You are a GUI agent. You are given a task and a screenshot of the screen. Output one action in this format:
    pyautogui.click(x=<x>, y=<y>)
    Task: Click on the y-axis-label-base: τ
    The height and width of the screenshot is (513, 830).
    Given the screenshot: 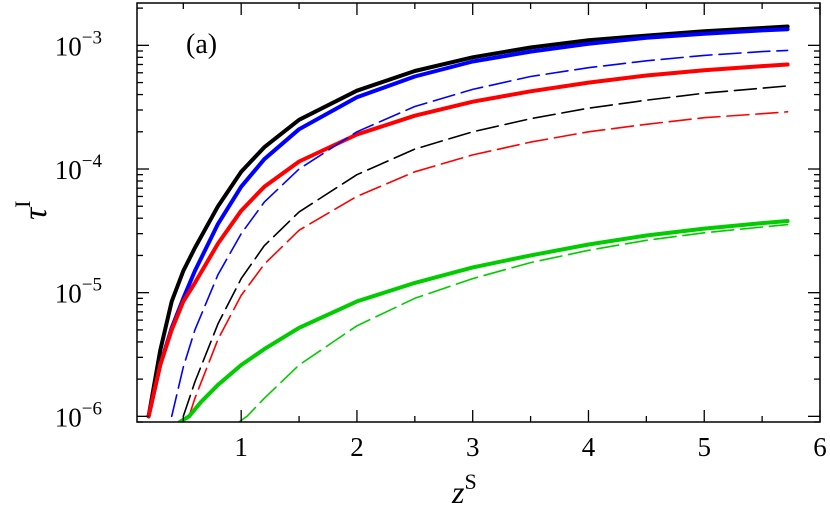 What is the action you would take?
    pyautogui.click(x=35, y=213)
    